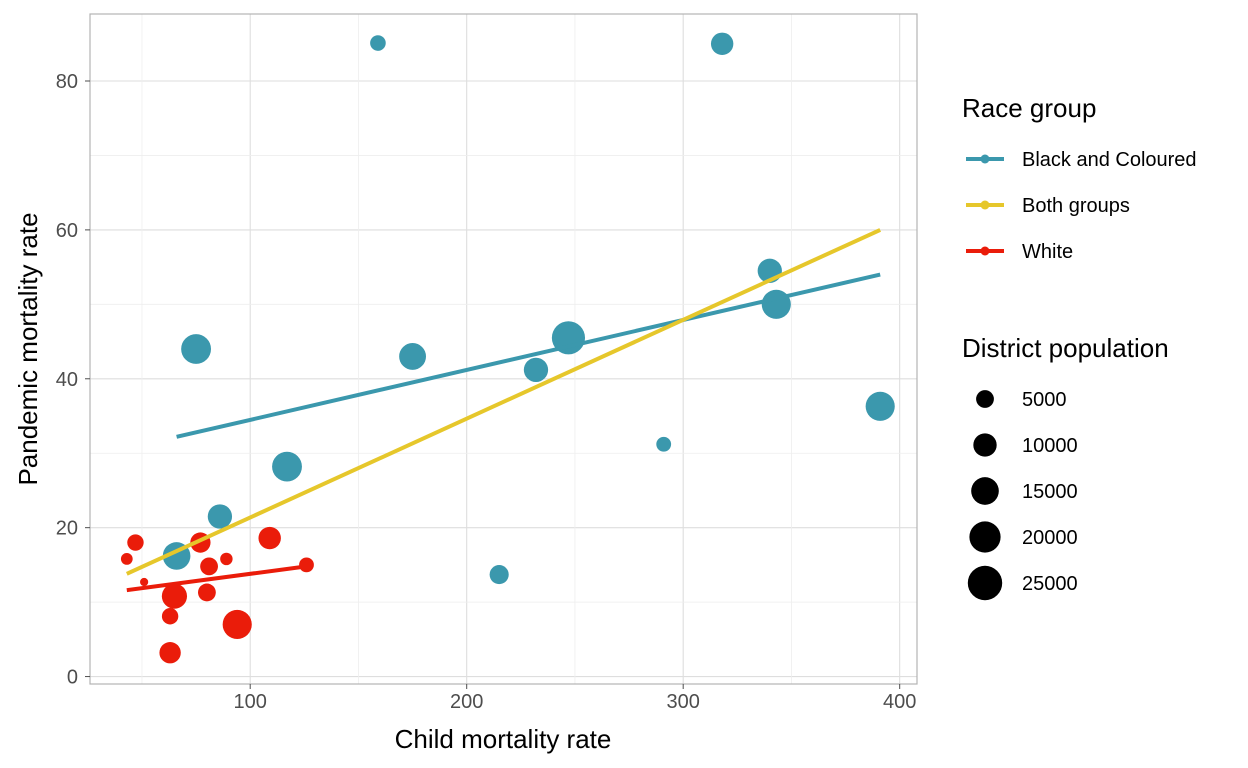 Image resolution: width=1248 pixels, height=768 pixels. I want to click on y-tick-label: 20, so click(67, 529).